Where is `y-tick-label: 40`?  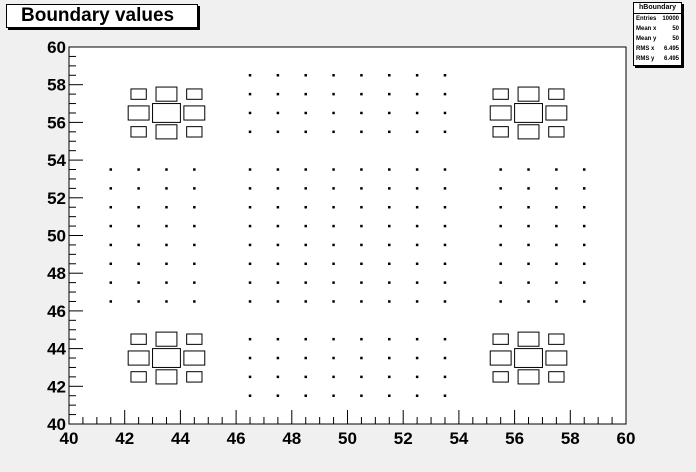 y-tick-label: 40 is located at coordinates (56, 424).